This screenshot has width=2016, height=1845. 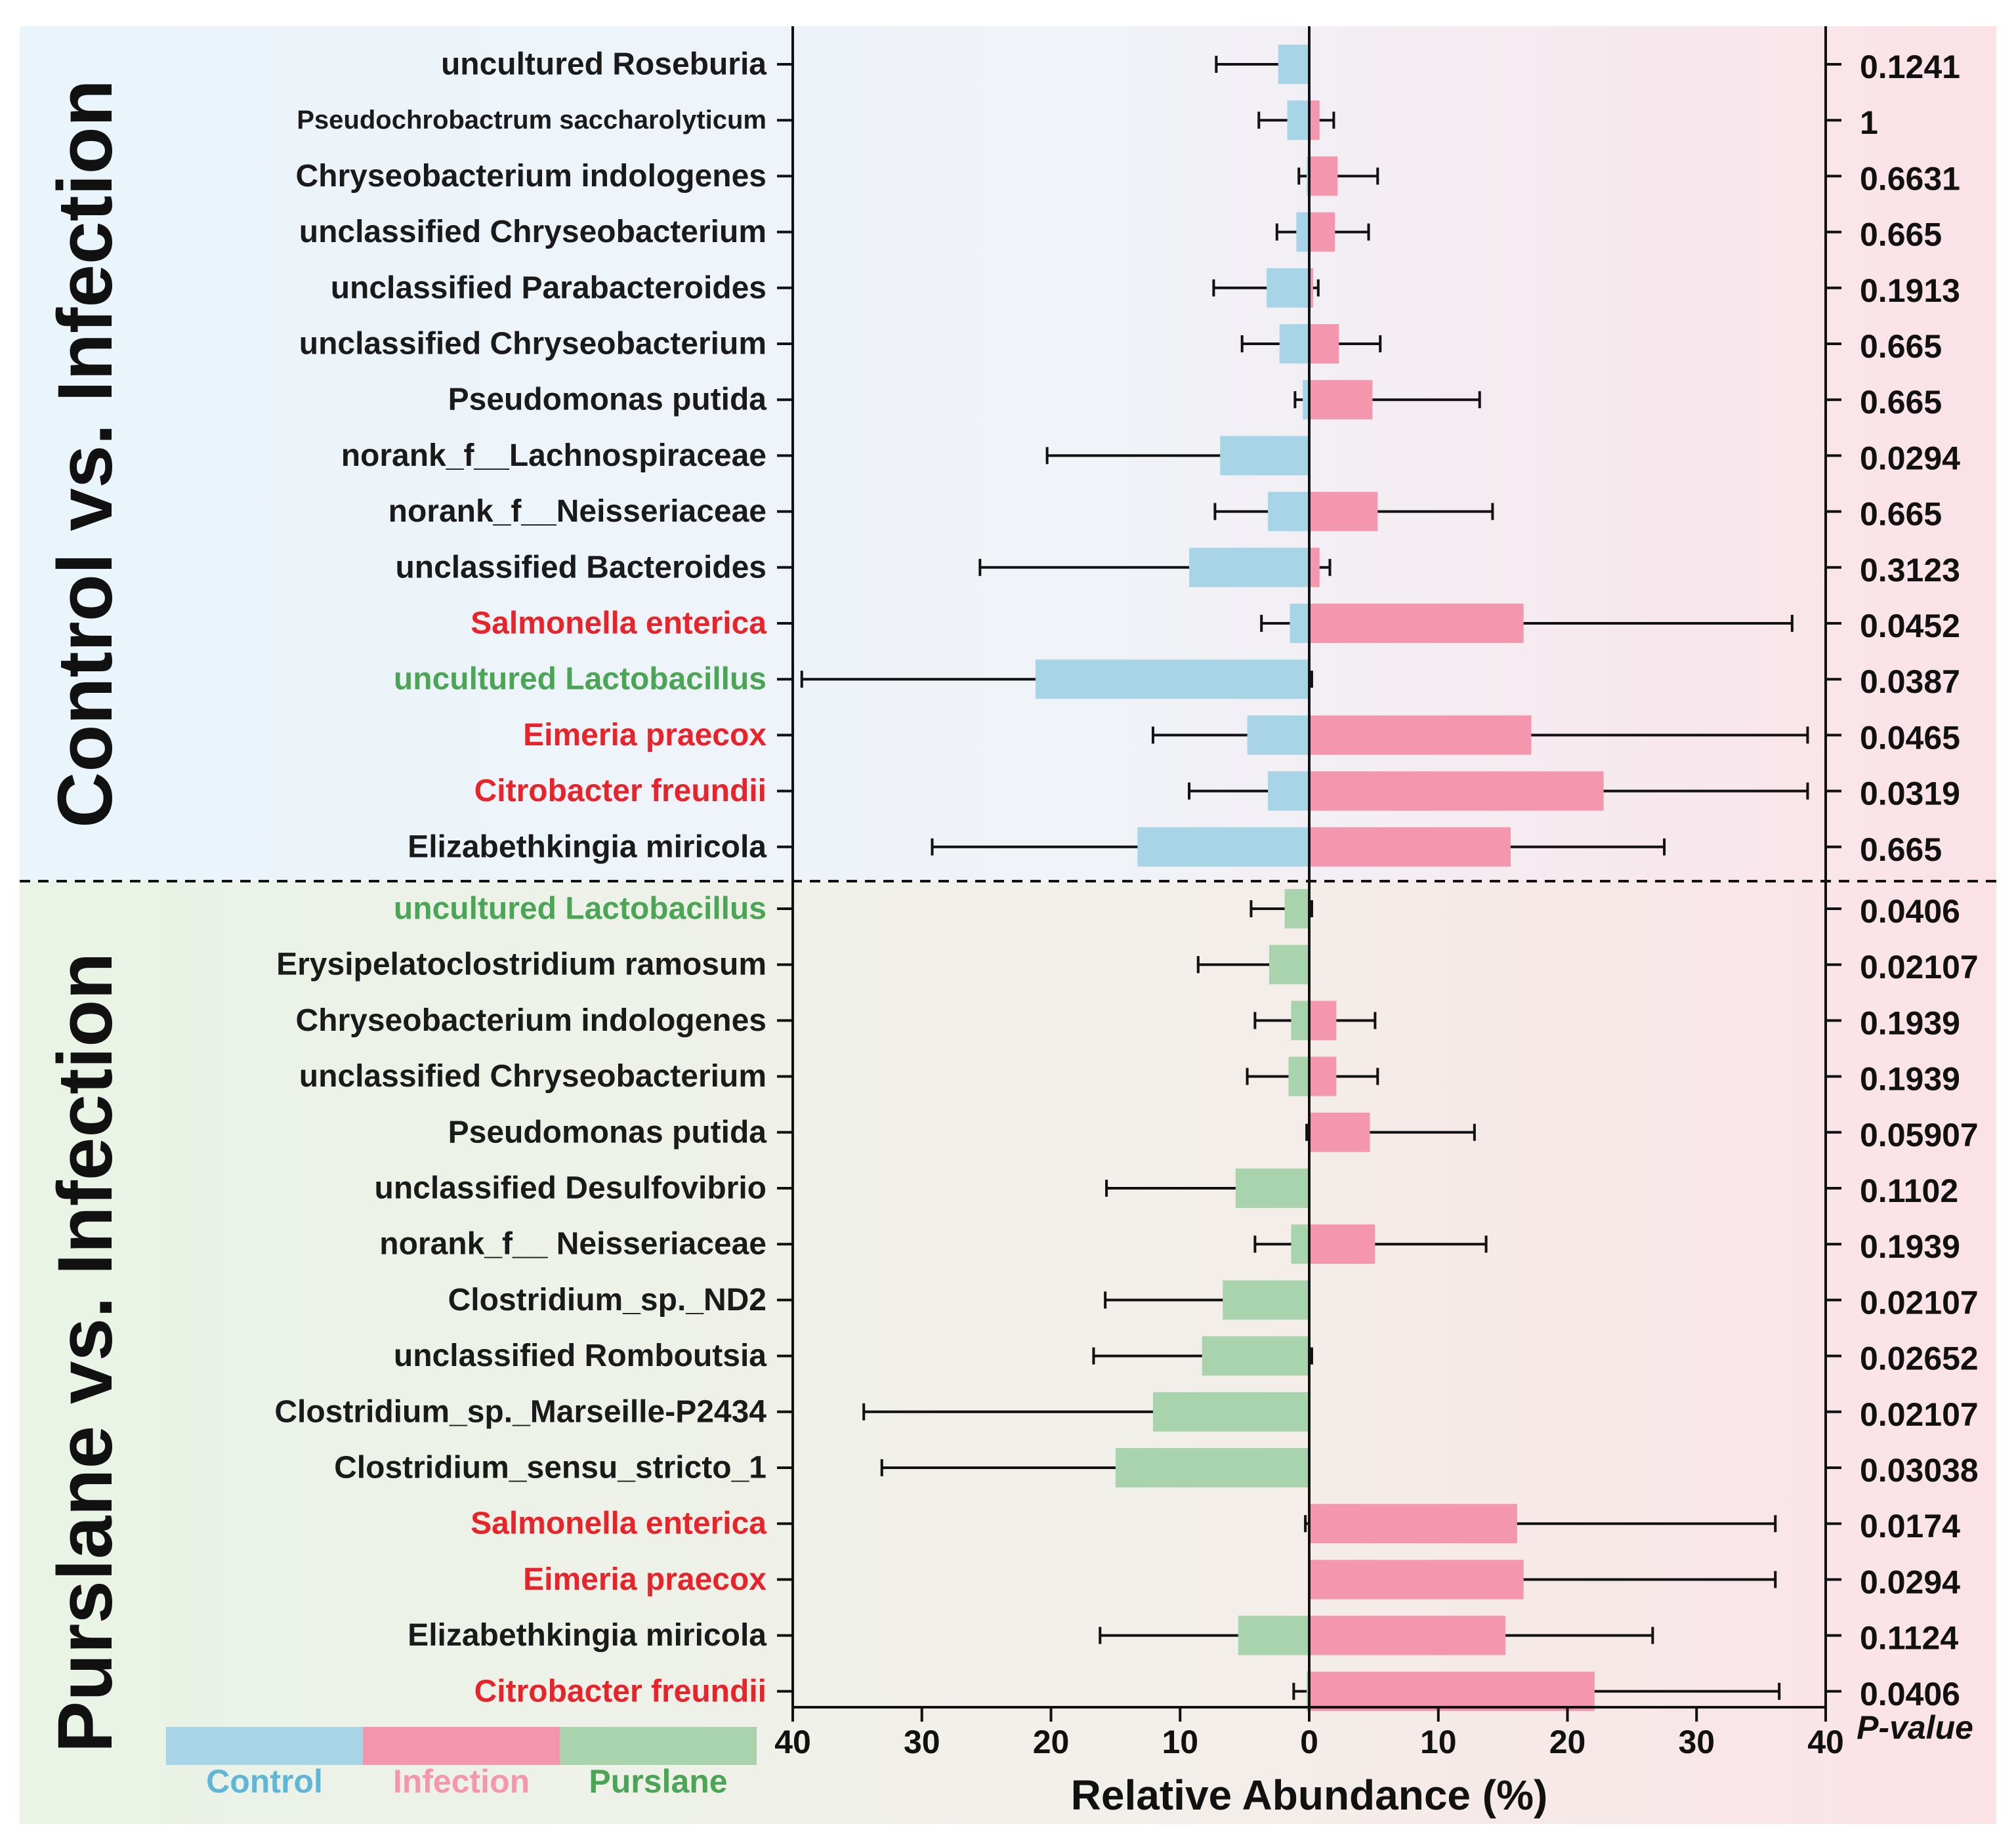 I want to click on p-value-0-7: 0.0294, so click(x=1910, y=458).